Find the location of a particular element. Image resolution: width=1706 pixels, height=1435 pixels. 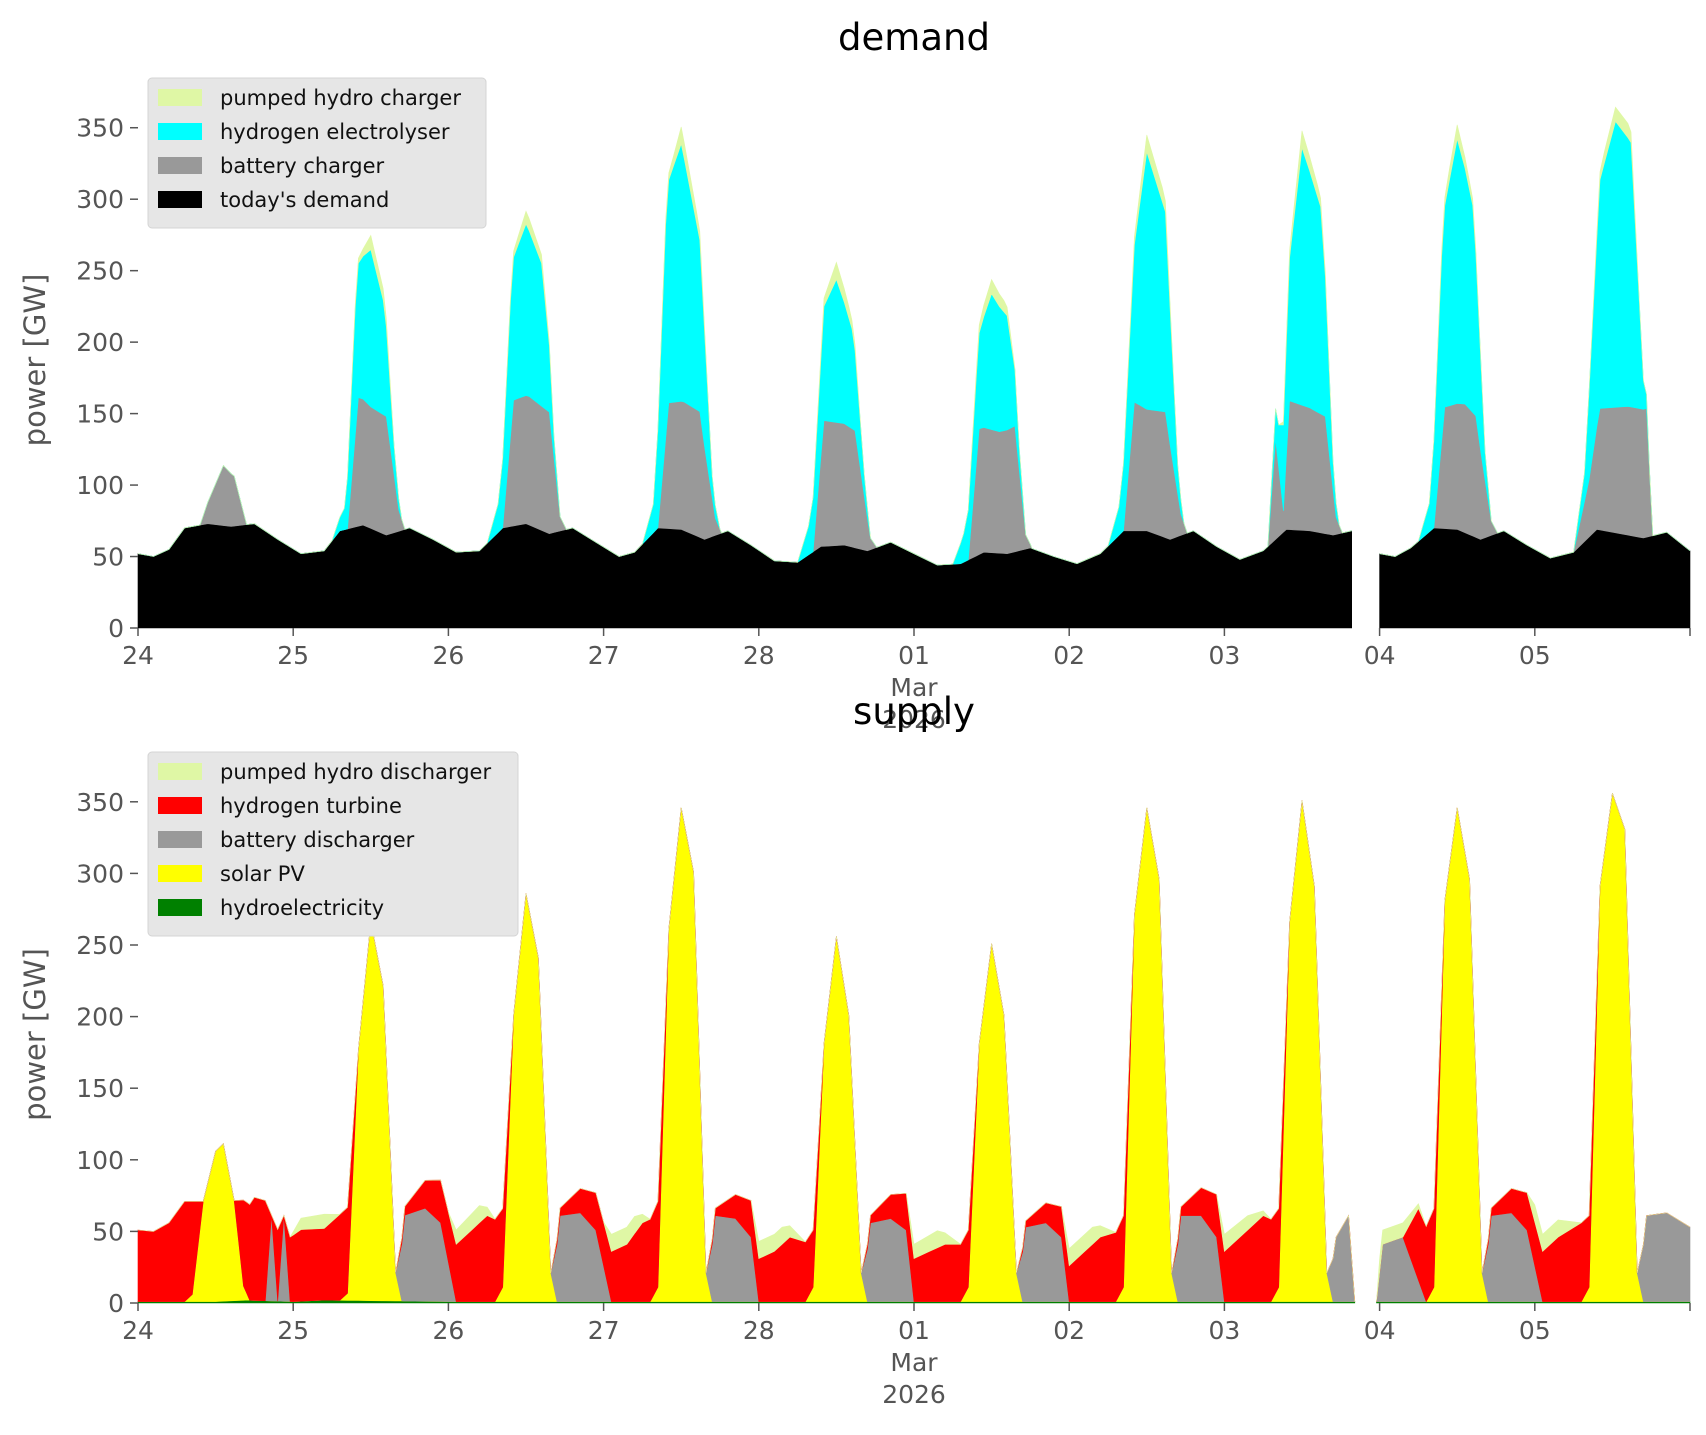

legend-label-solar-pv: solar PV is located at coordinates (262, 874).